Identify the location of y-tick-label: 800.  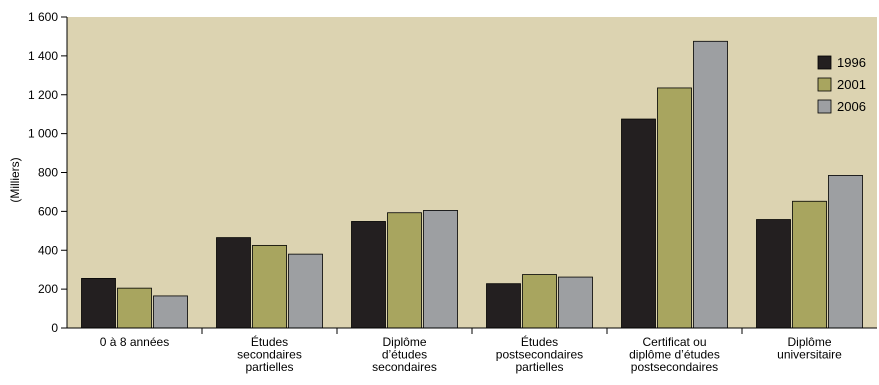
(48, 173).